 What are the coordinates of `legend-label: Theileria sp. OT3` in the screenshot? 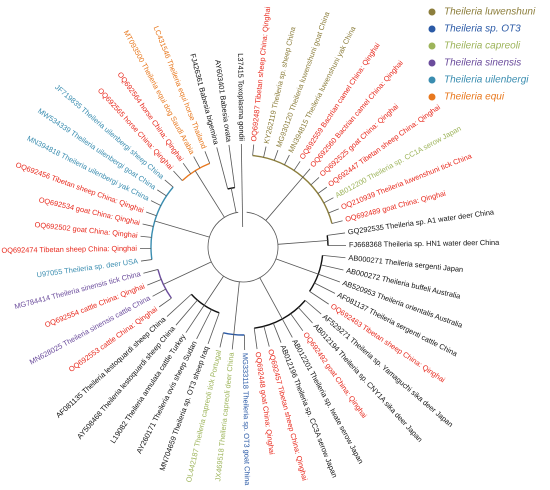 It's located at (482, 29).